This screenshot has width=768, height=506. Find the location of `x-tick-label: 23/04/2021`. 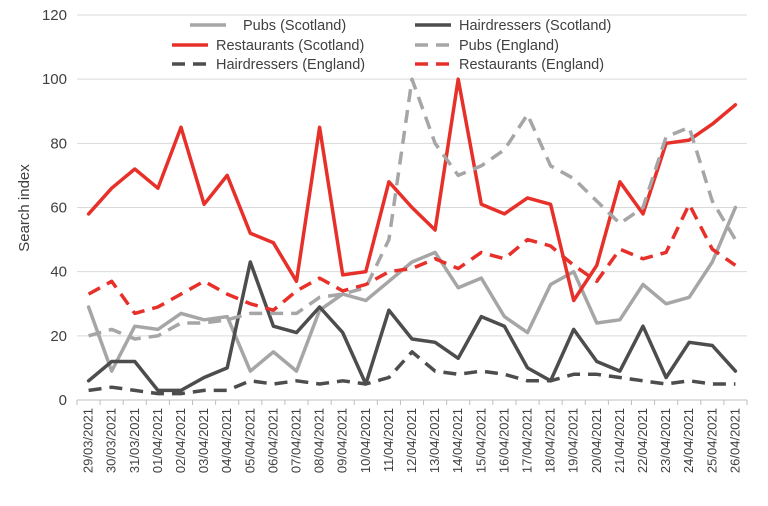

x-tick-label: 23/04/2021 is located at coordinates (665, 440).